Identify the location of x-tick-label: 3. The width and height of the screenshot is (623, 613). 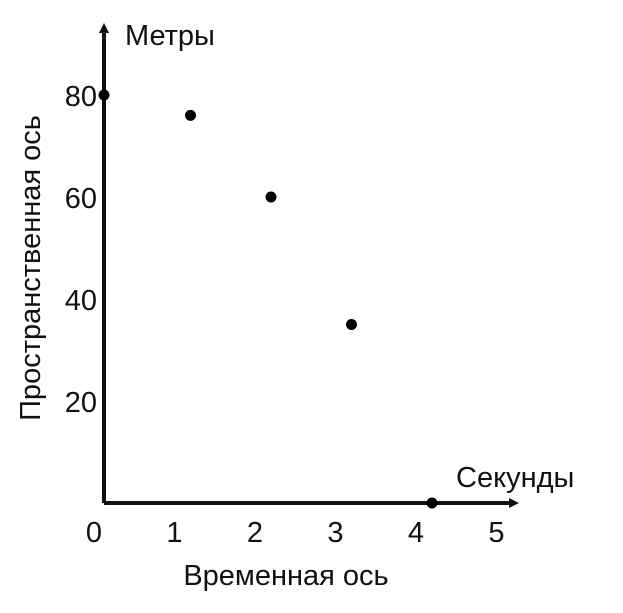
(335, 533).